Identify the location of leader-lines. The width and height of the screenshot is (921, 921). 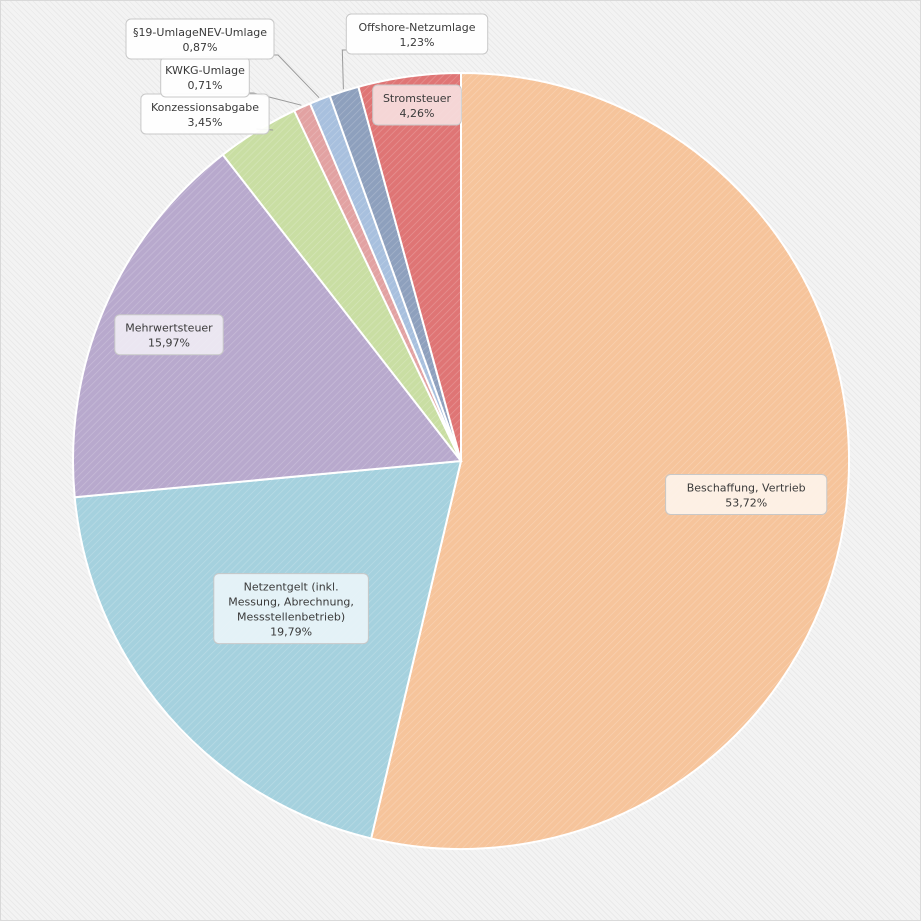
(298, 90).